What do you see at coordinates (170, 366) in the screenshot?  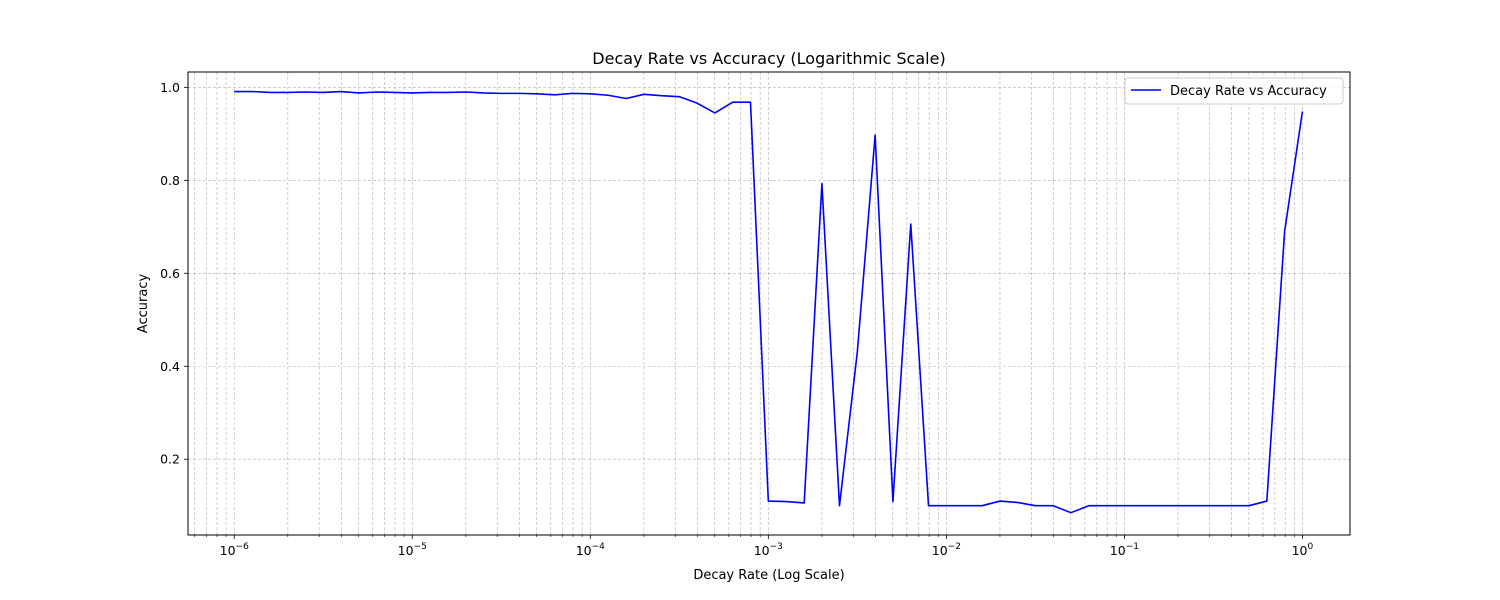 I see `y-tick-label: 0.4` at bounding box center [170, 366].